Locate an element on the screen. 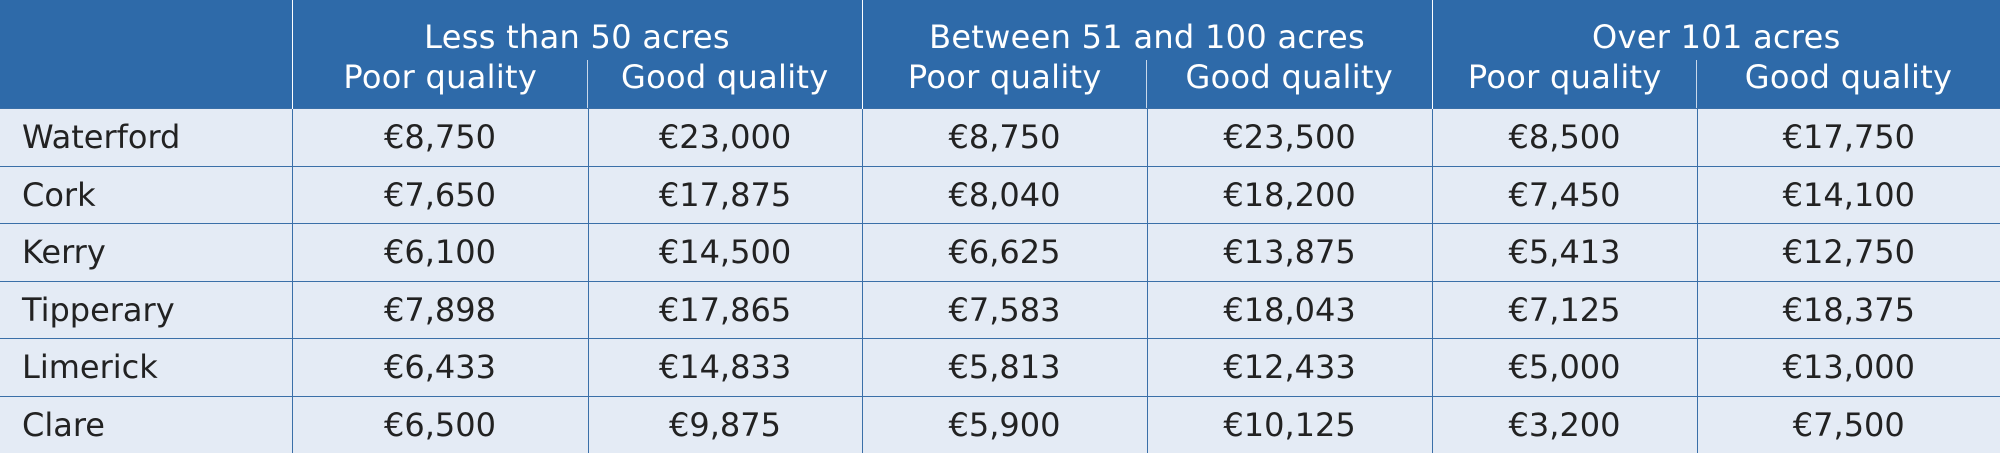 The width and height of the screenshot is (2000, 453). value-cell: €18,200 is located at coordinates (1289, 194).